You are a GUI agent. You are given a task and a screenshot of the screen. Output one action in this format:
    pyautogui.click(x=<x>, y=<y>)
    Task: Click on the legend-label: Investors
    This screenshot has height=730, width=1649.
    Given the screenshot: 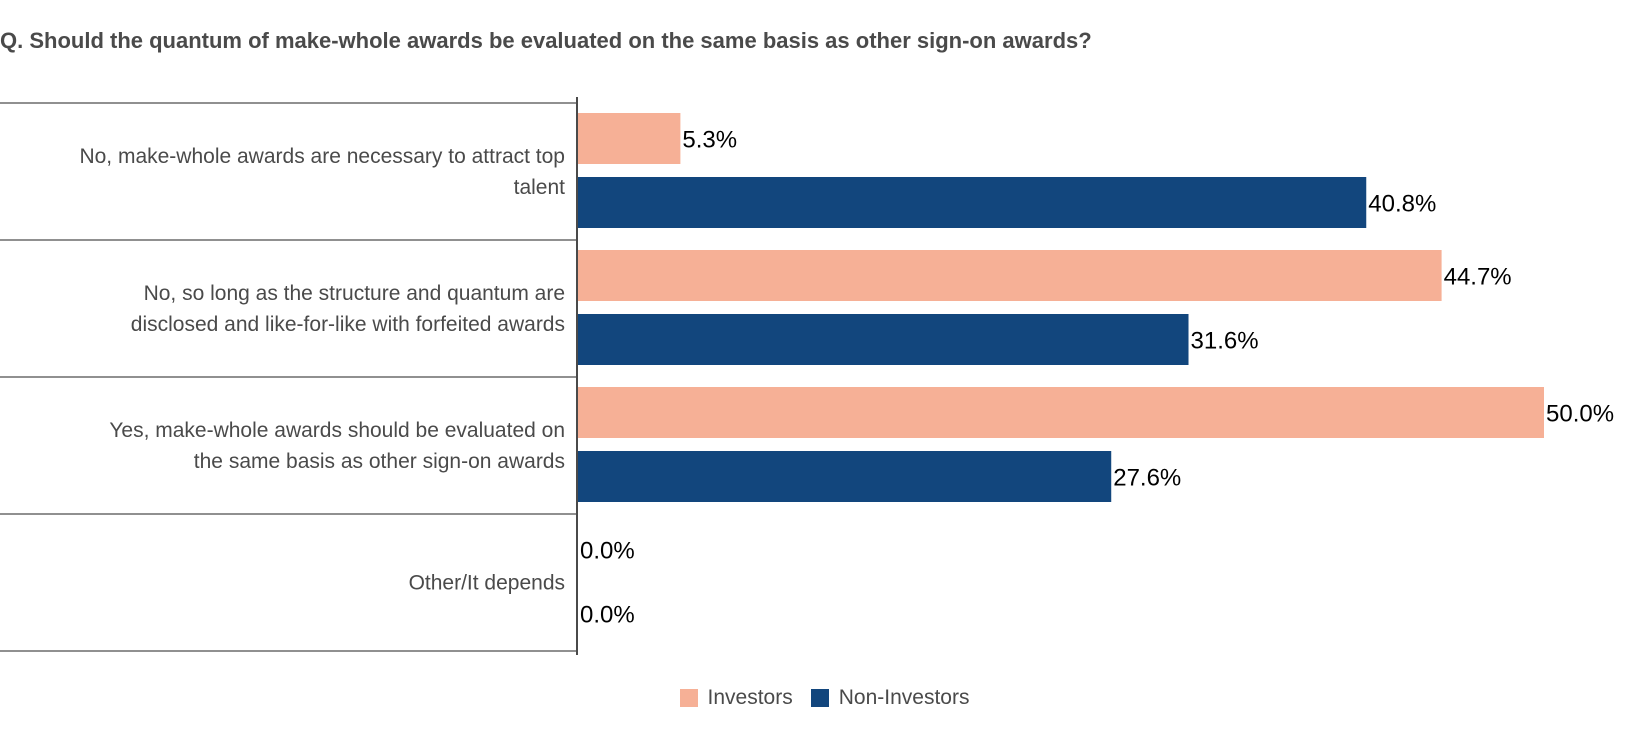 What is the action you would take?
    pyautogui.click(x=750, y=697)
    